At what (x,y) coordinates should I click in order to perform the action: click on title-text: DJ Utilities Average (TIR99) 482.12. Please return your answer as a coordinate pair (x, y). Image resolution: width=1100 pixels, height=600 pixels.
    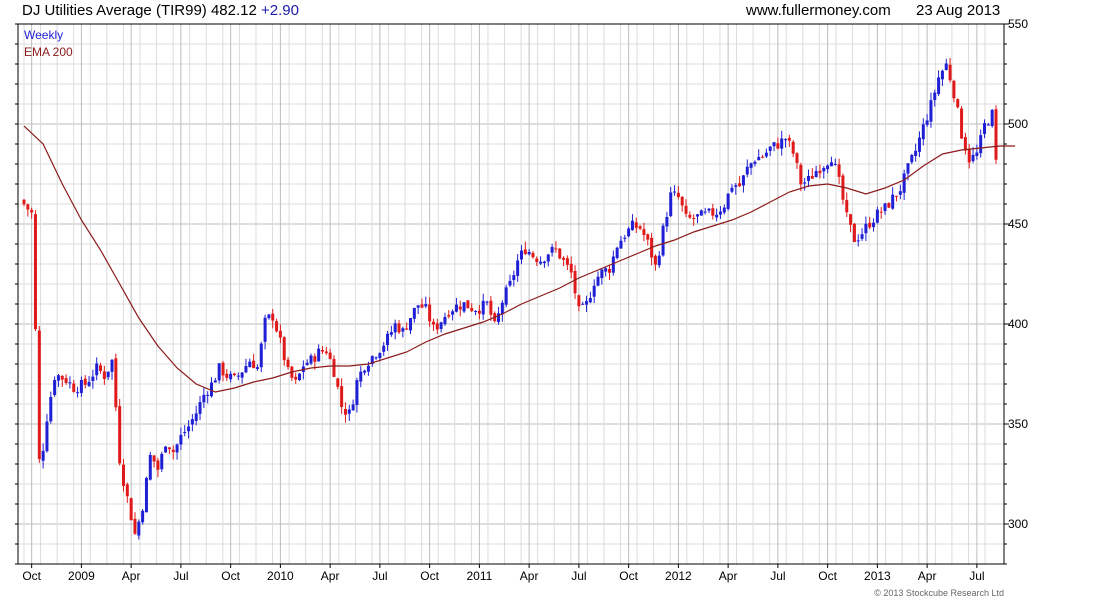
    Looking at the image, I should click on (139, 10).